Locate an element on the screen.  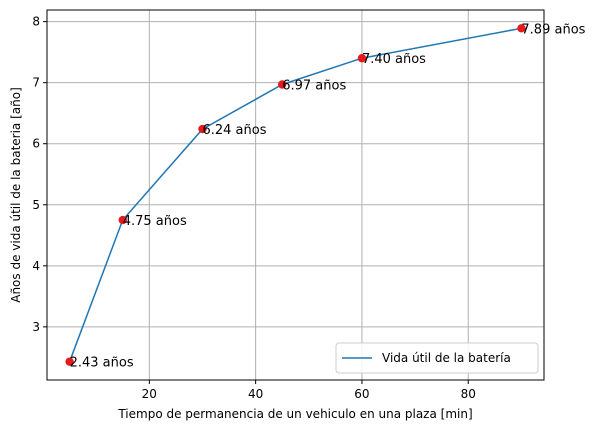
y-tick-label: 5 is located at coordinates (36, 205).